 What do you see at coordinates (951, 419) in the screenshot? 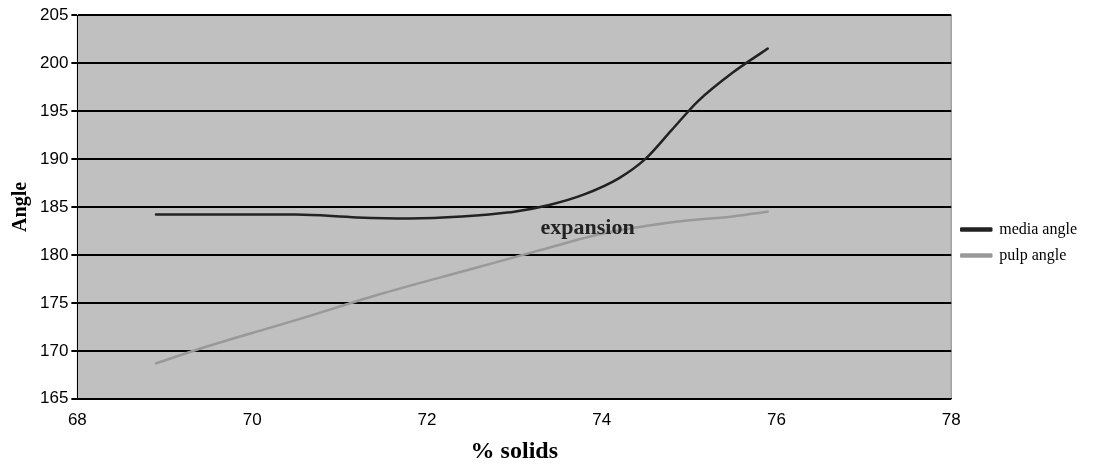
I see `x-tick-label: 78` at bounding box center [951, 419].